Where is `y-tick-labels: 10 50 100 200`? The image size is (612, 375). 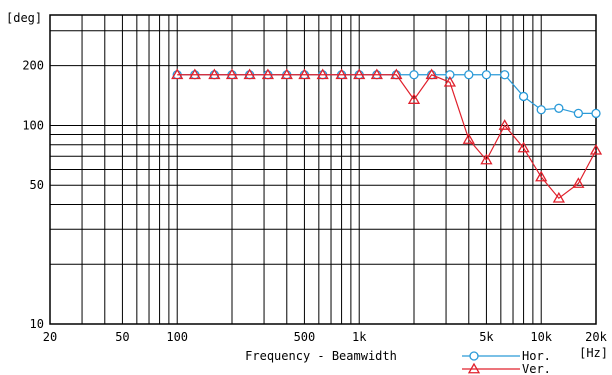
y-tick-labels: 10 50 100 200 is located at coordinates (33, 195).